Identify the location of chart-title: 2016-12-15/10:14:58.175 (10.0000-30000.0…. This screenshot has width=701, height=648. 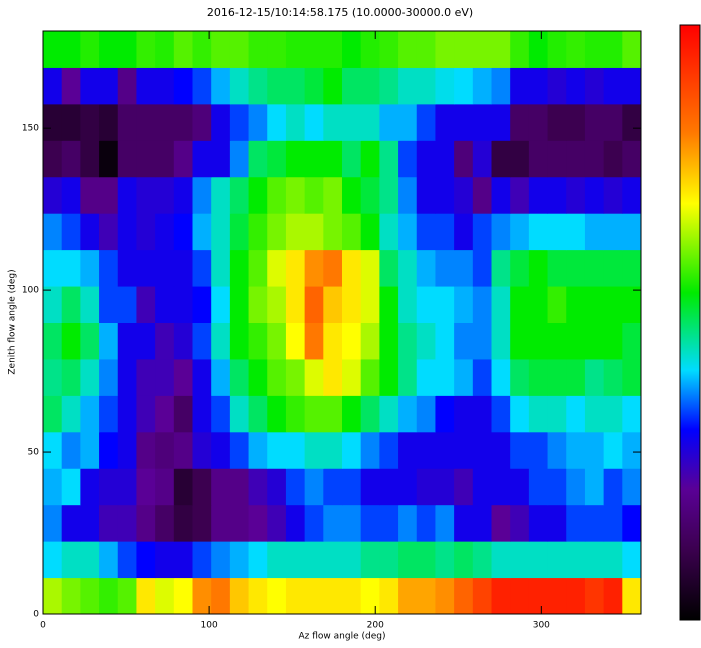
(340, 12).